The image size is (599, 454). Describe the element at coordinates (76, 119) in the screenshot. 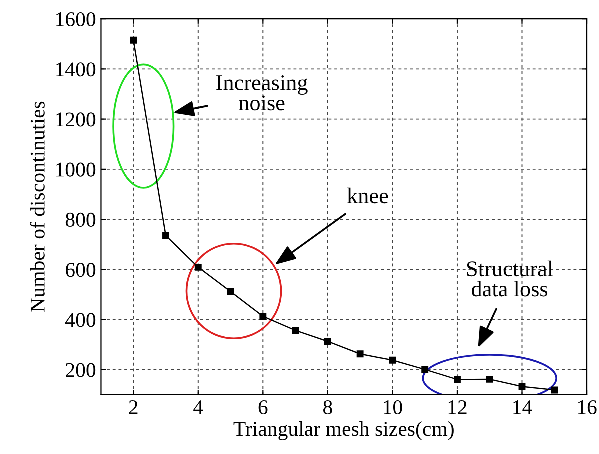

I see `y-tick-label: 1200` at that location.